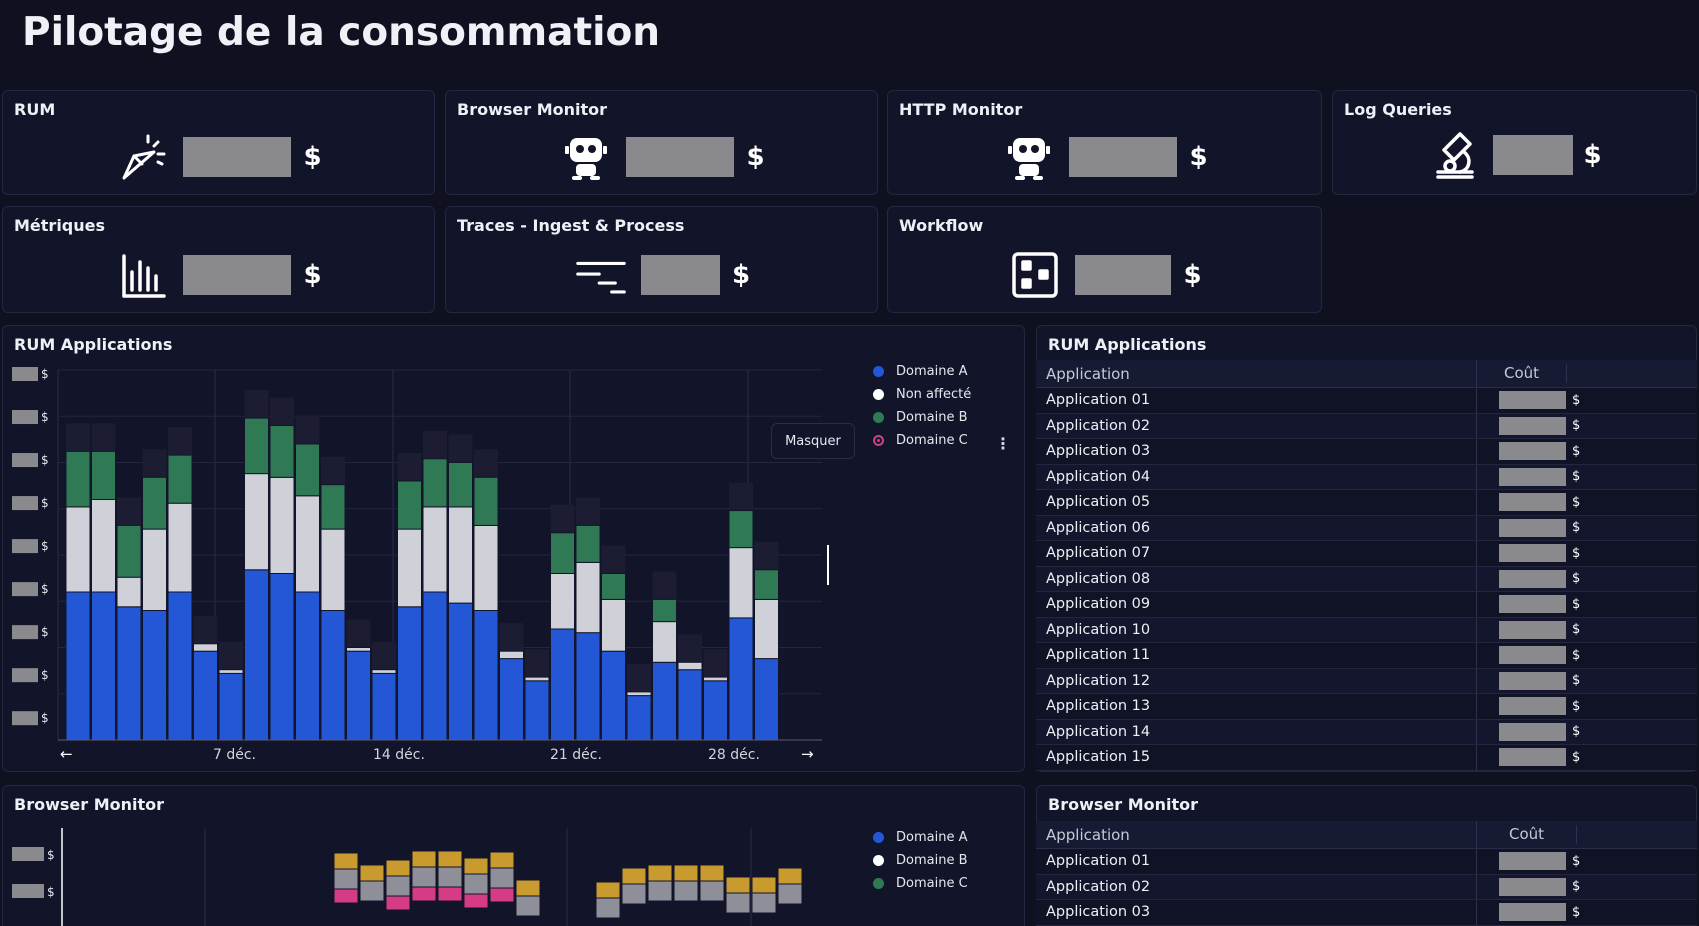  What do you see at coordinates (661, 142) in the screenshot?
I see `kpi-tile-browser-monitor: Browser Monitor $` at bounding box center [661, 142].